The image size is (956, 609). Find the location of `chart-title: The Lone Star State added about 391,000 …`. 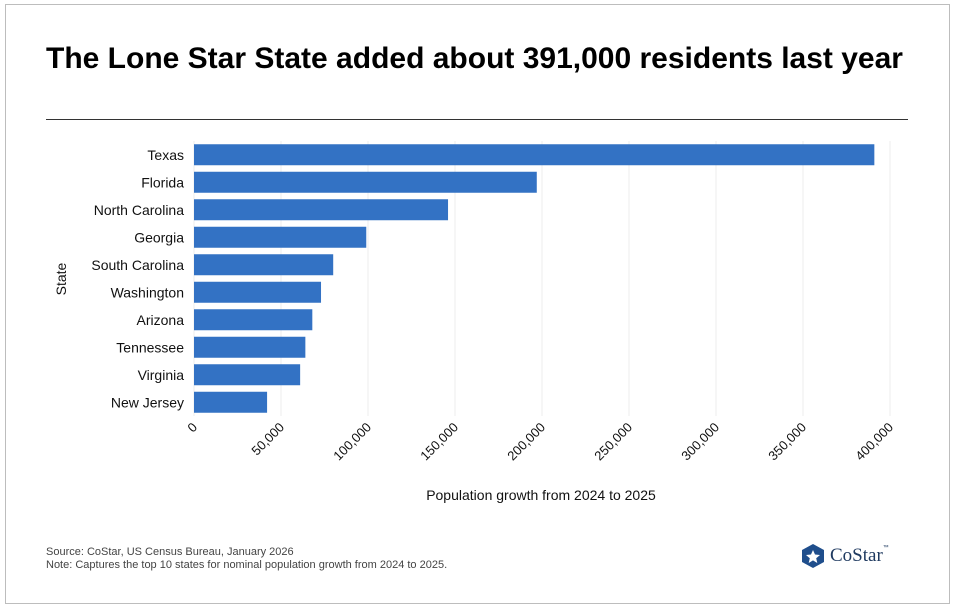

chart-title: The Lone Star State added about 391,000 … is located at coordinates (474, 58).